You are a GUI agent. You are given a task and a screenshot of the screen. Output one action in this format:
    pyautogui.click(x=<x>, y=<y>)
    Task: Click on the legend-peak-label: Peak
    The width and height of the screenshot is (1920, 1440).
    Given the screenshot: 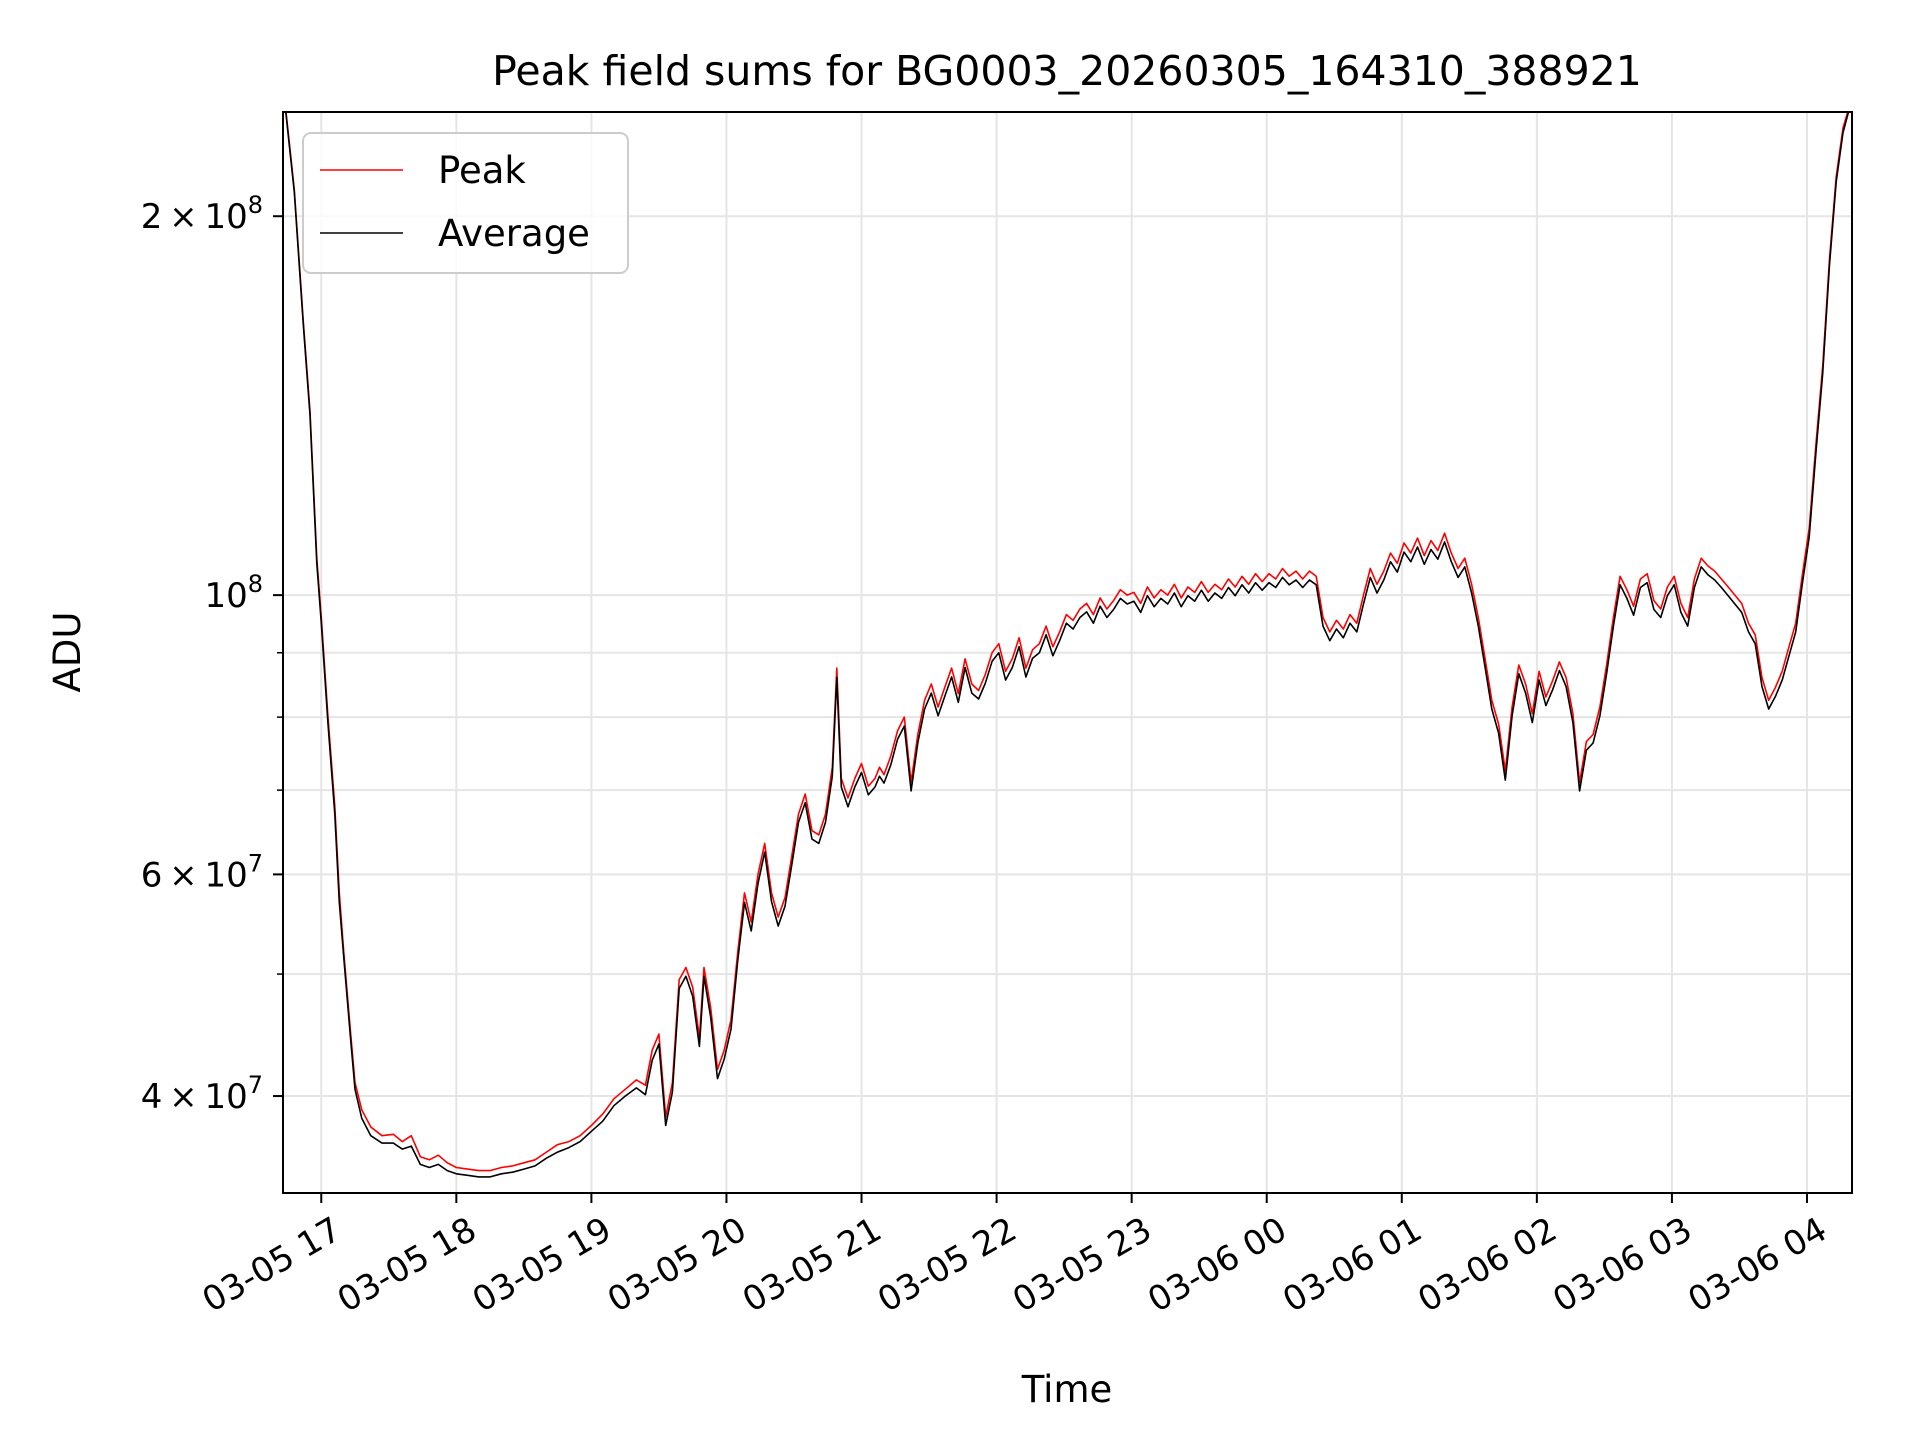 What is the action you would take?
    pyautogui.click(x=482, y=170)
    